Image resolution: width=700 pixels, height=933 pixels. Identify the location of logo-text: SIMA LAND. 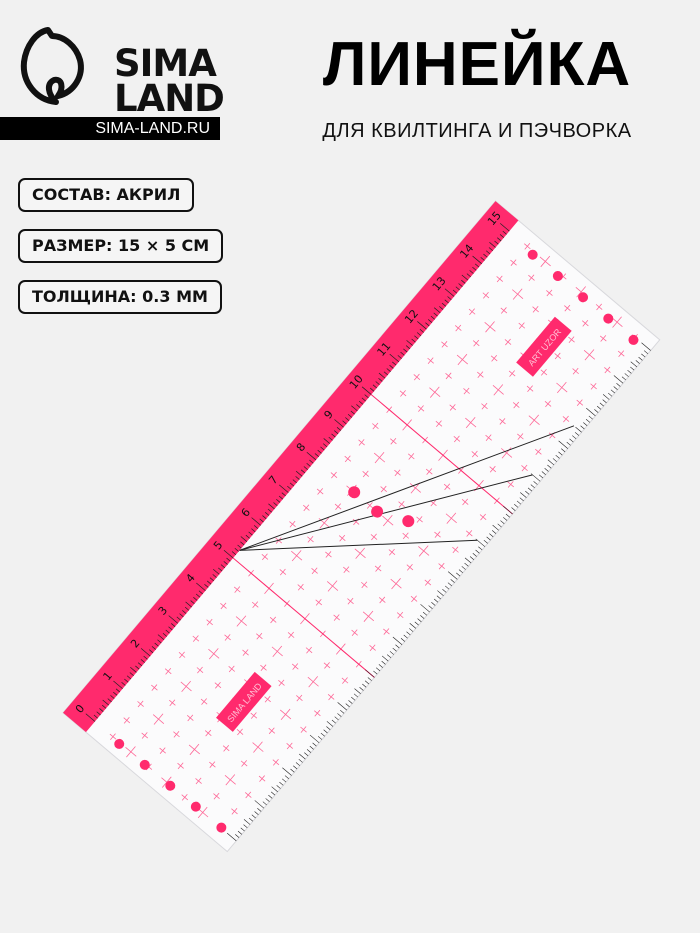
(169, 81).